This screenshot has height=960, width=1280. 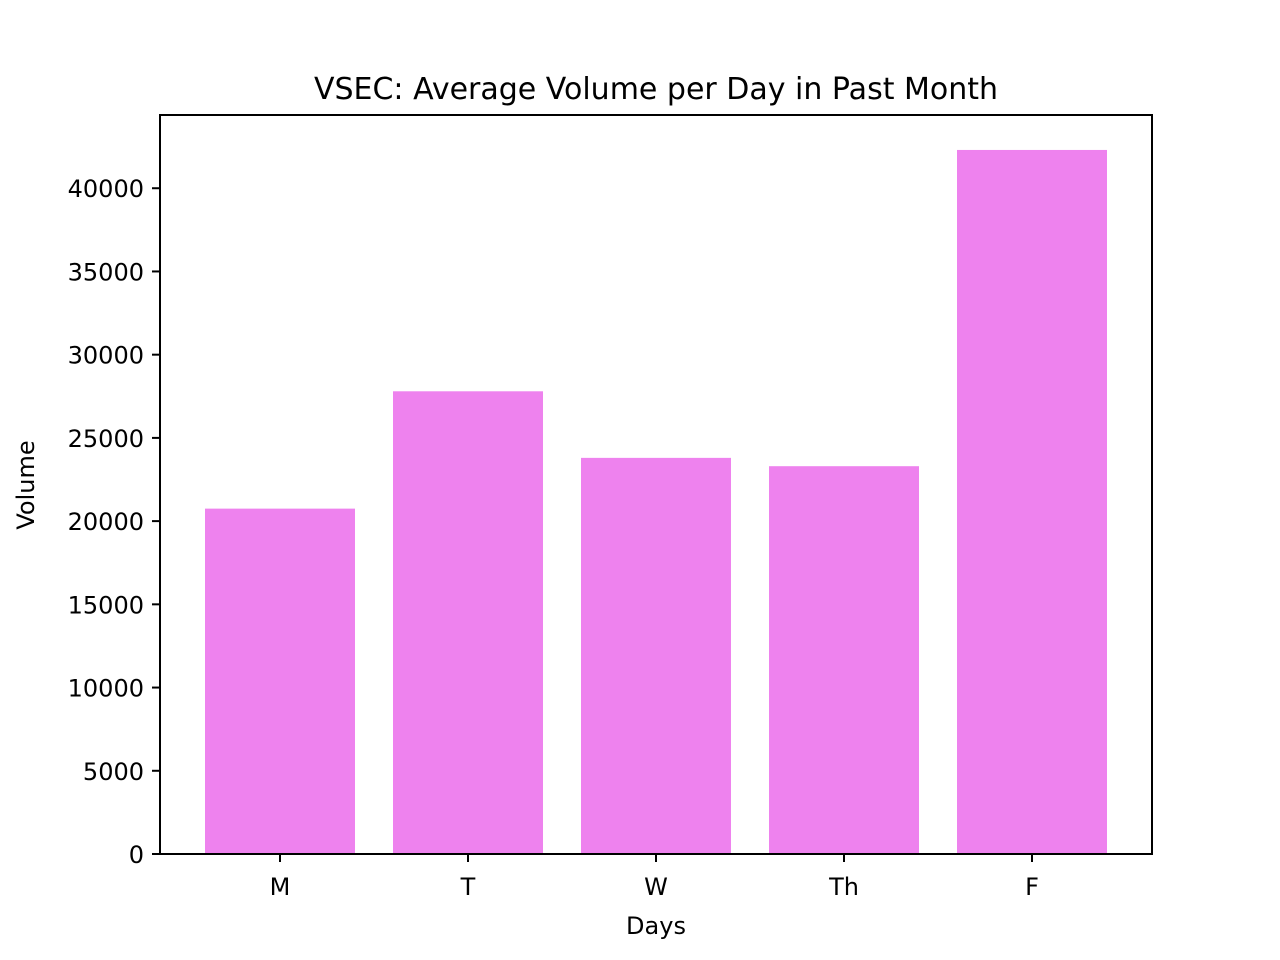 What do you see at coordinates (468, 622) in the screenshot?
I see `bar-t` at bounding box center [468, 622].